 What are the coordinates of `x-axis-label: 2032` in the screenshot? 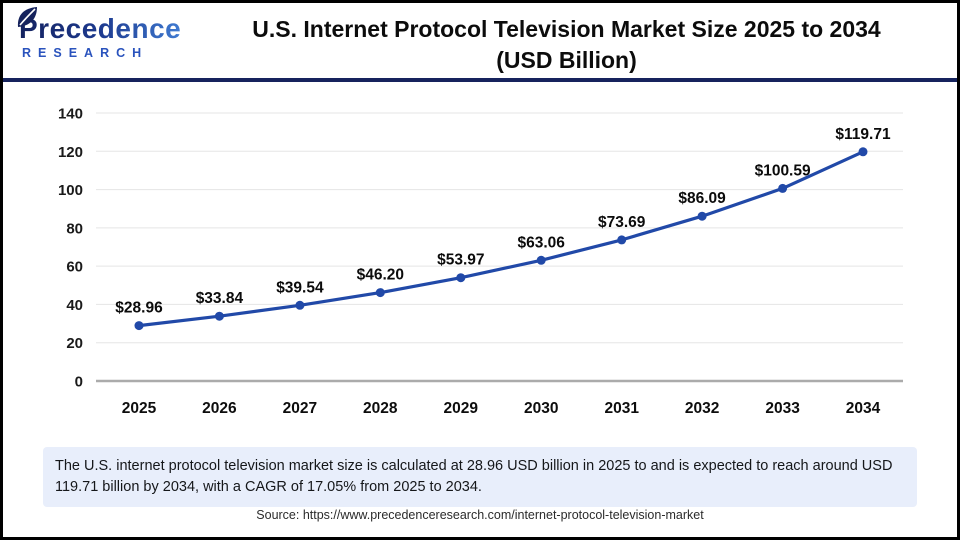 It's located at (702, 408).